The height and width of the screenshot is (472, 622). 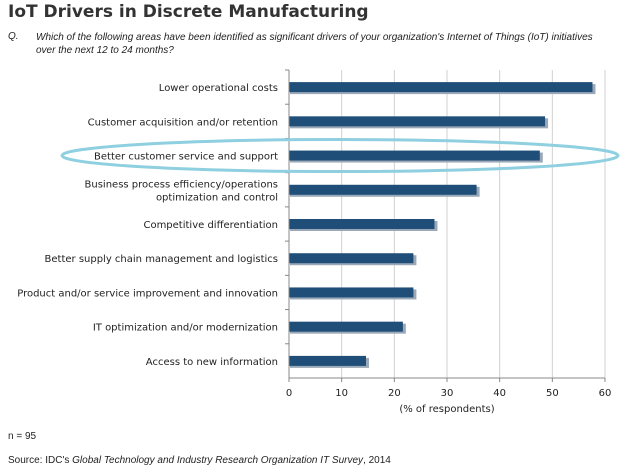 What do you see at coordinates (217, 197) in the screenshot?
I see `category-label-line: optimization and control` at bounding box center [217, 197].